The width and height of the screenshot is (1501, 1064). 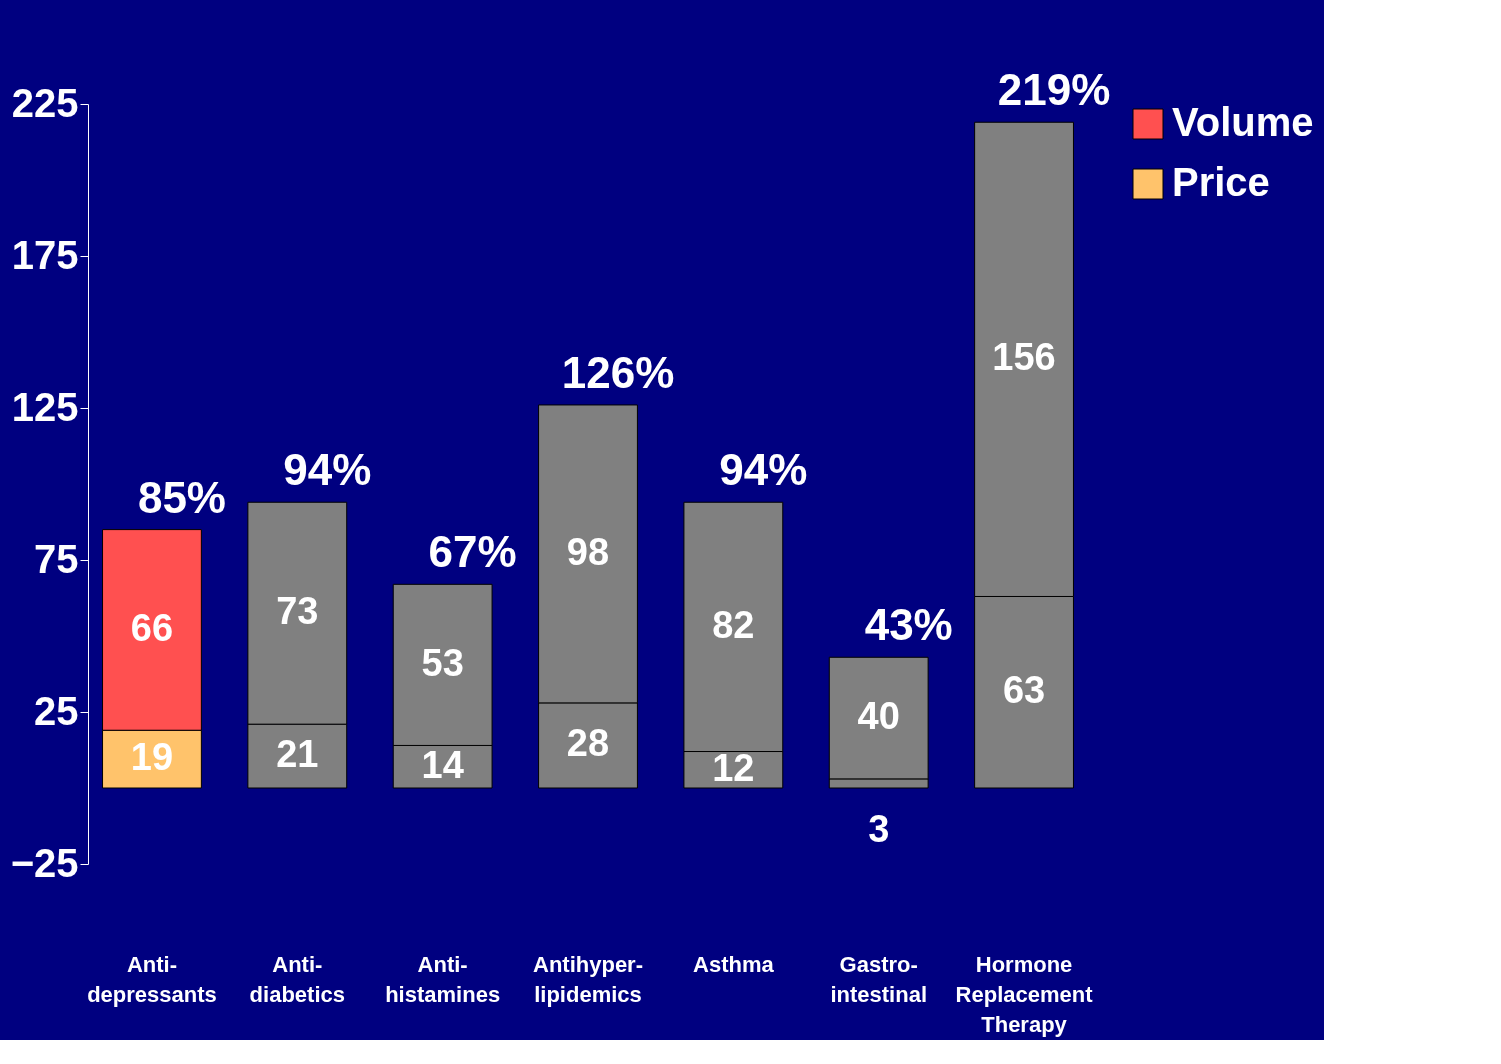 I want to click on y-tick-label: 125, so click(x=45, y=406).